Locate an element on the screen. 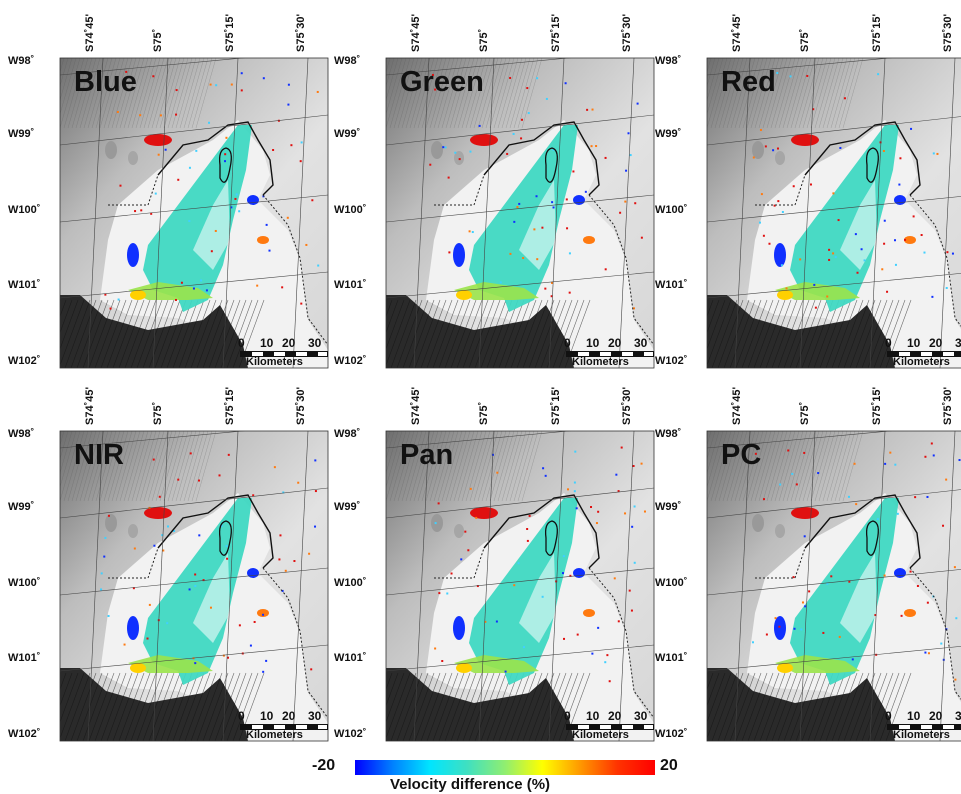 This screenshot has width=961, height=794. colorbar-gradient is located at coordinates (505, 767).